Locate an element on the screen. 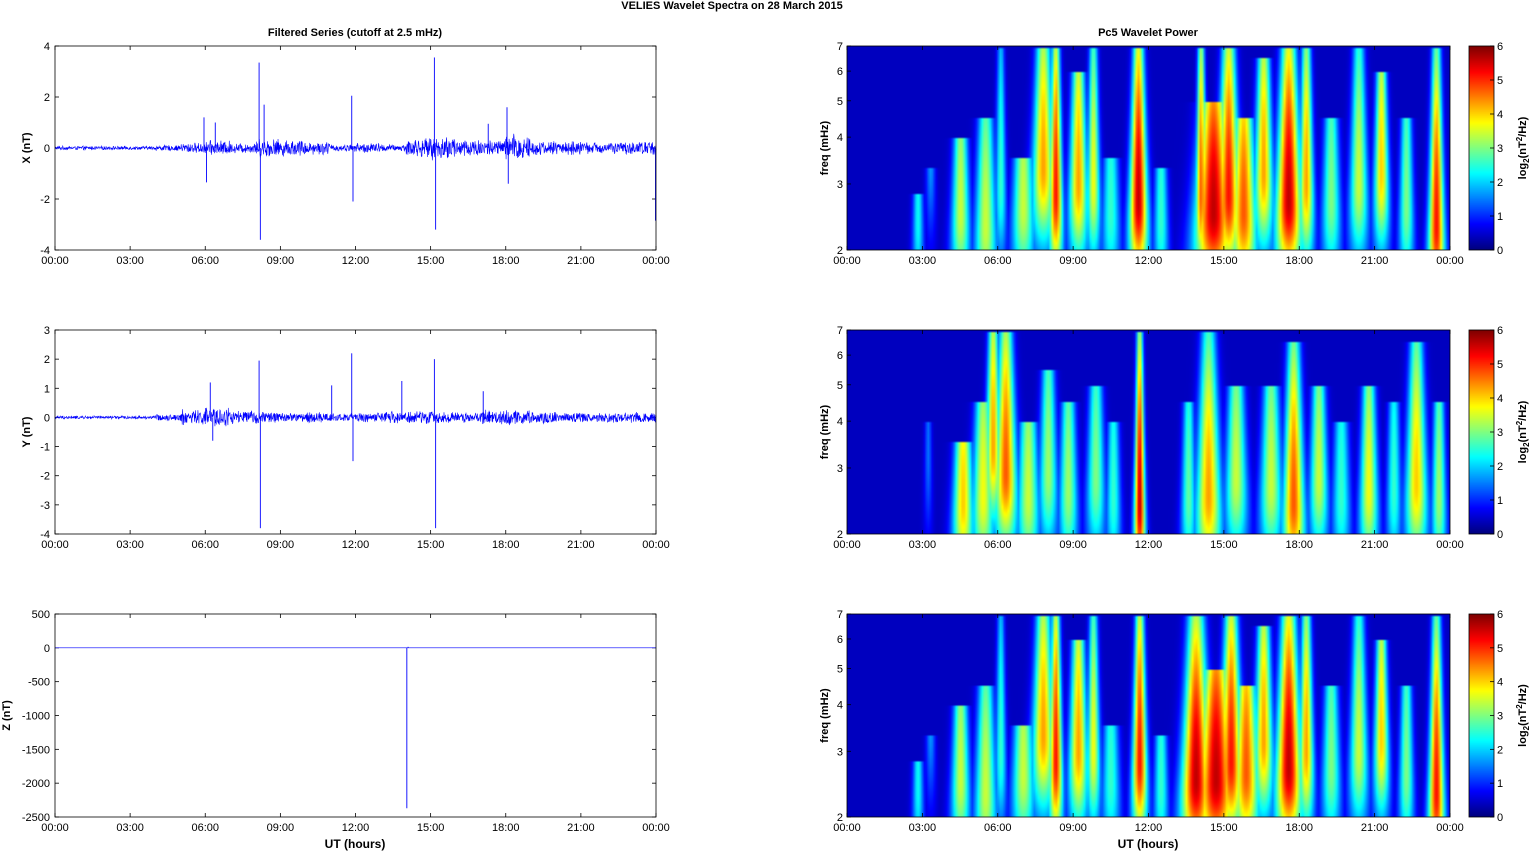 This screenshot has width=1532, height=851. filtered-y-y-tick-label: -1 is located at coordinates (45, 448).